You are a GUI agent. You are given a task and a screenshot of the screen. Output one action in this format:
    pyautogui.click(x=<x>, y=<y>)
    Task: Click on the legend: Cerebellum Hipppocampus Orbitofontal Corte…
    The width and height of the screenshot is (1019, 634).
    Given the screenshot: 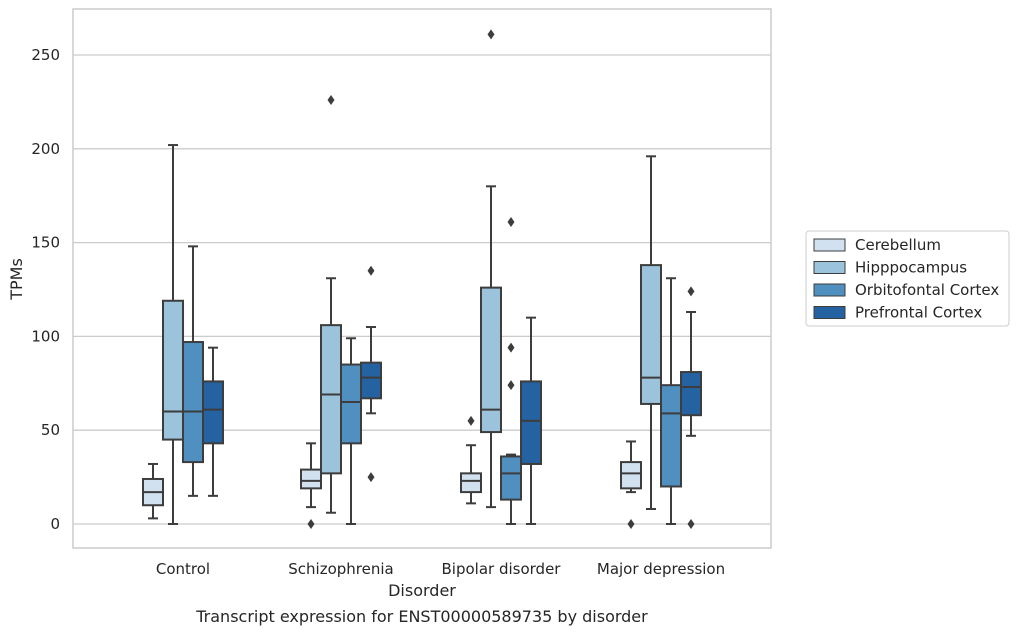 What is the action you would take?
    pyautogui.click(x=907, y=278)
    